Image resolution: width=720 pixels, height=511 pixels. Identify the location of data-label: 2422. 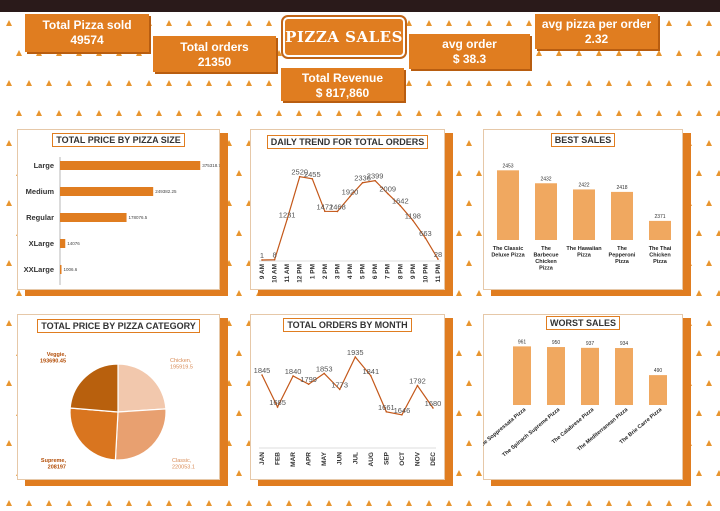
(583, 185).